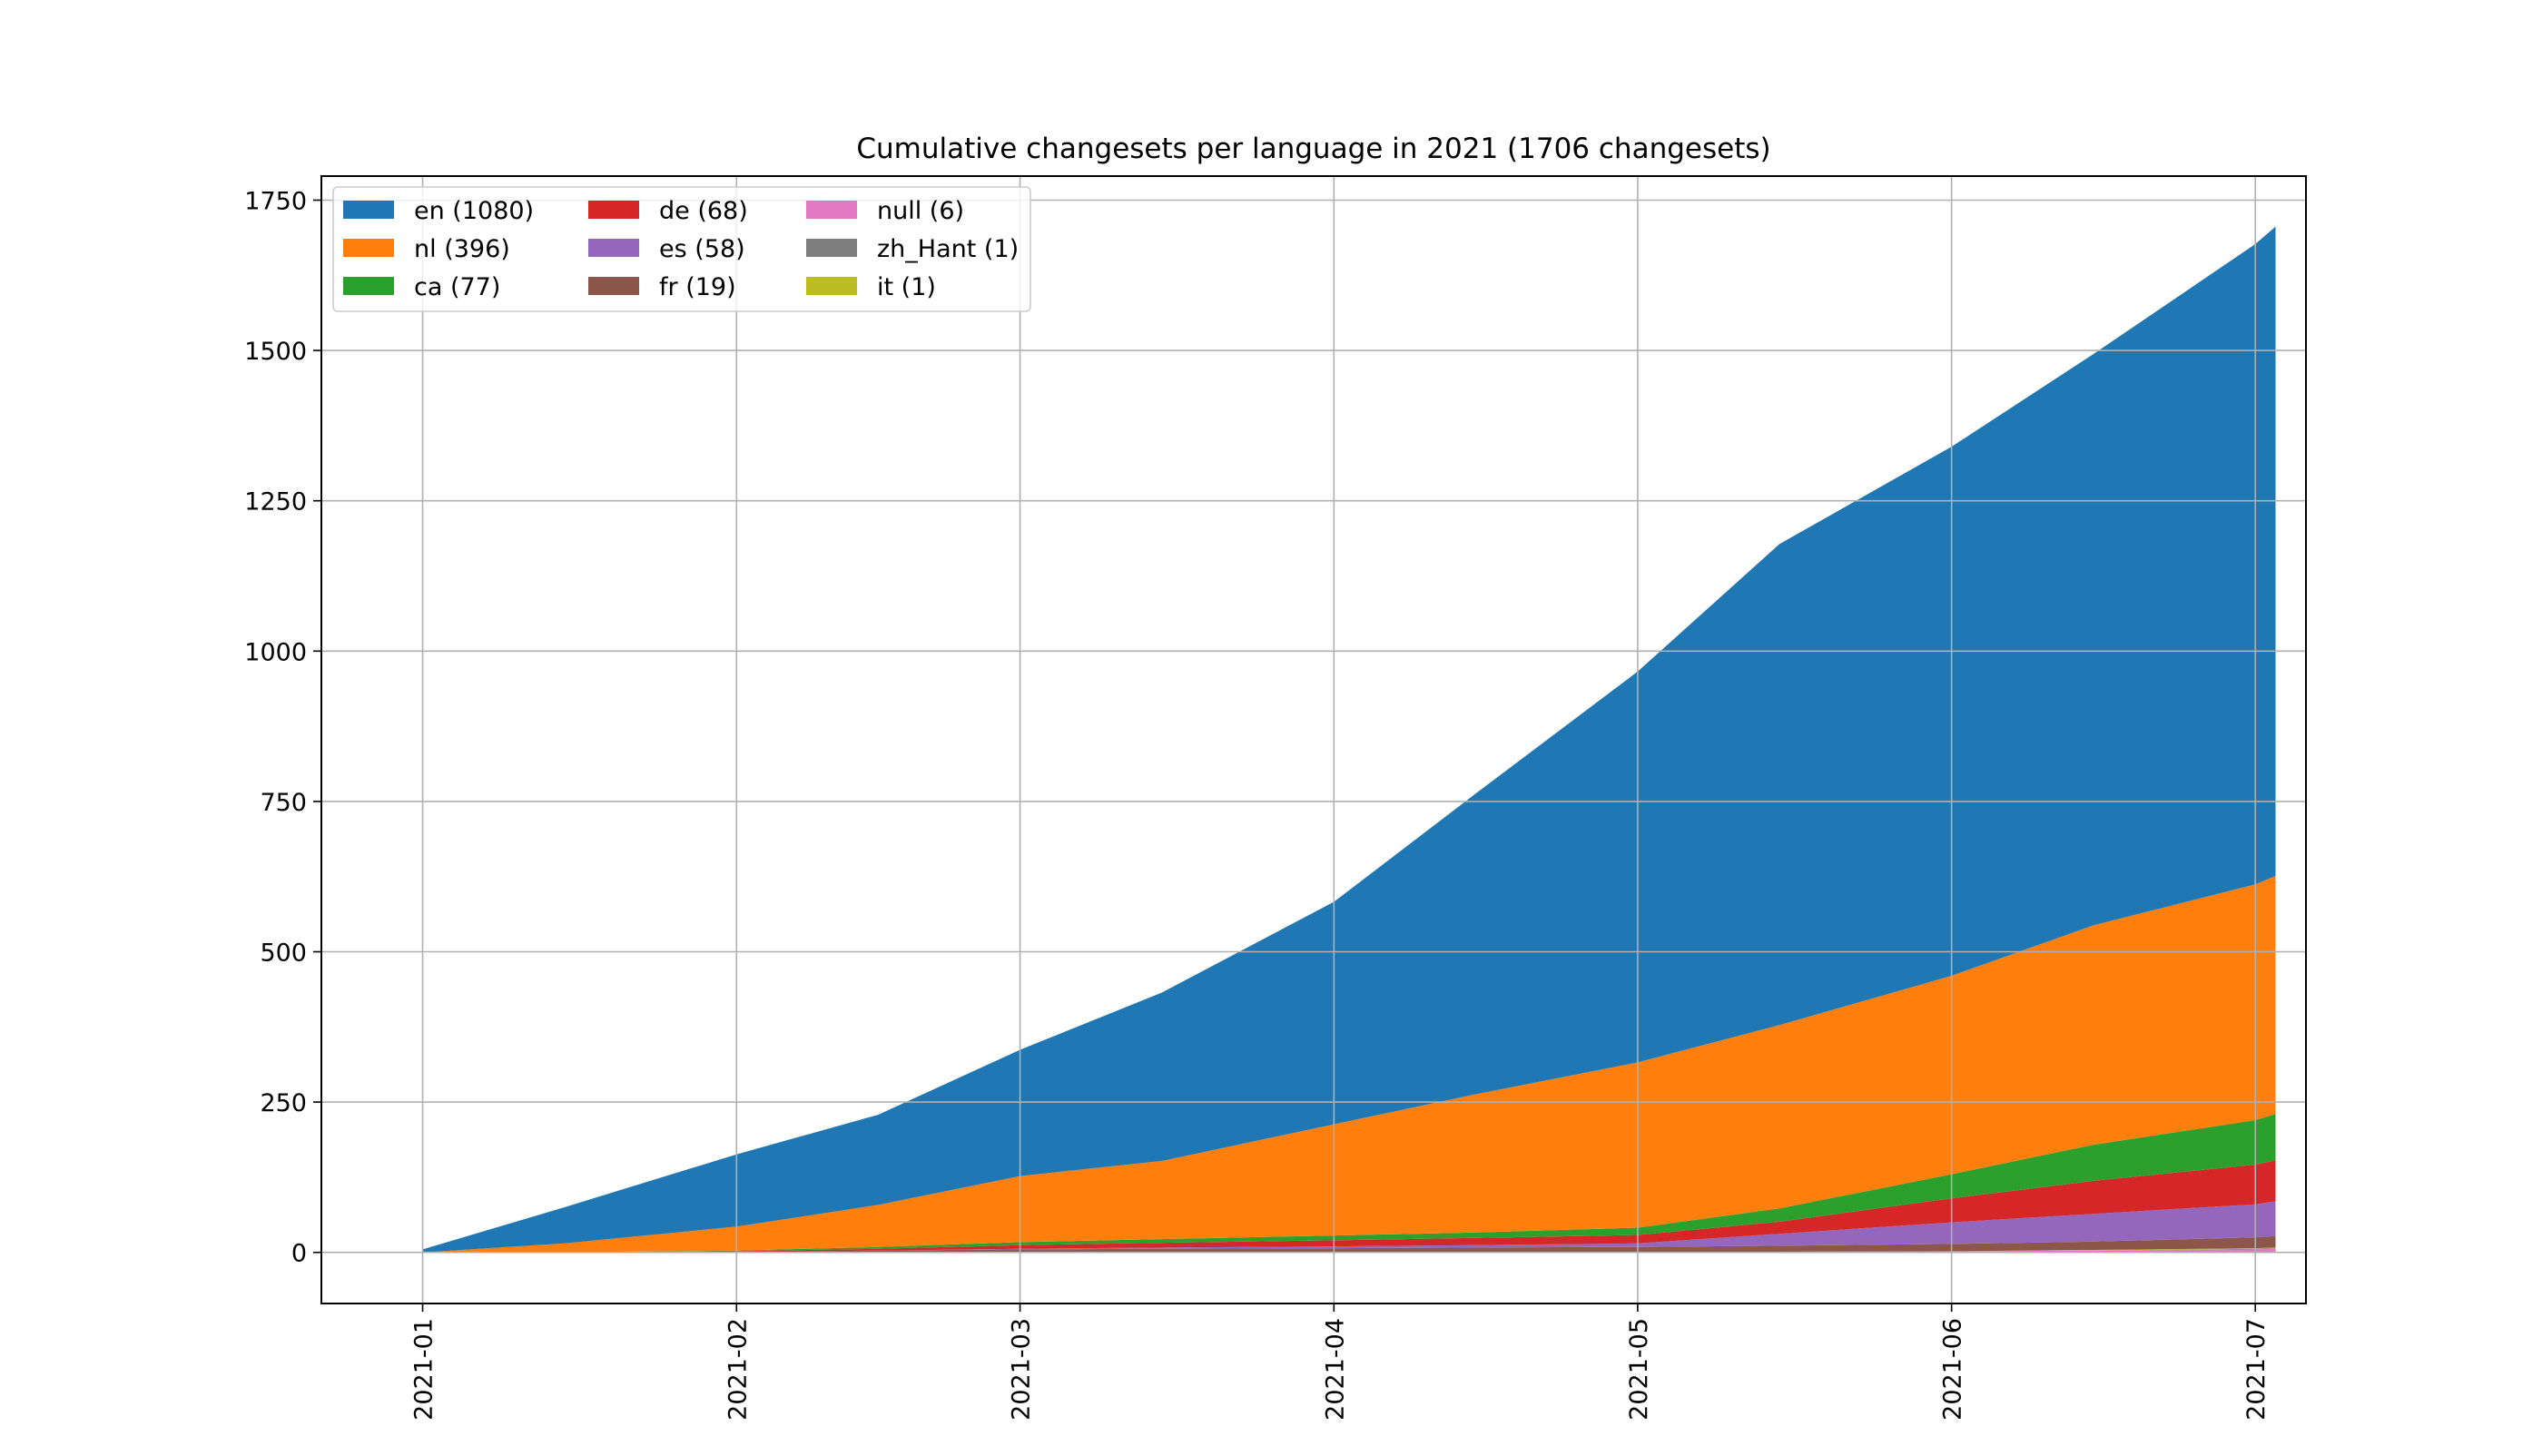 This screenshot has width=2542, height=1456. I want to click on y-tick-label: 1250, so click(275, 502).